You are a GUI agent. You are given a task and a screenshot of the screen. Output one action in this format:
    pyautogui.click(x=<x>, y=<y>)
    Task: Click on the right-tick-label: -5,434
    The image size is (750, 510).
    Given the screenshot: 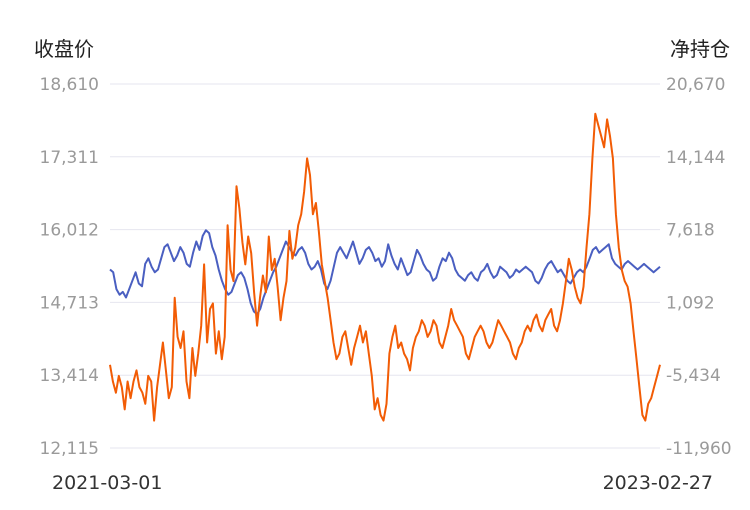 What is the action you would take?
    pyautogui.click(x=693, y=376)
    